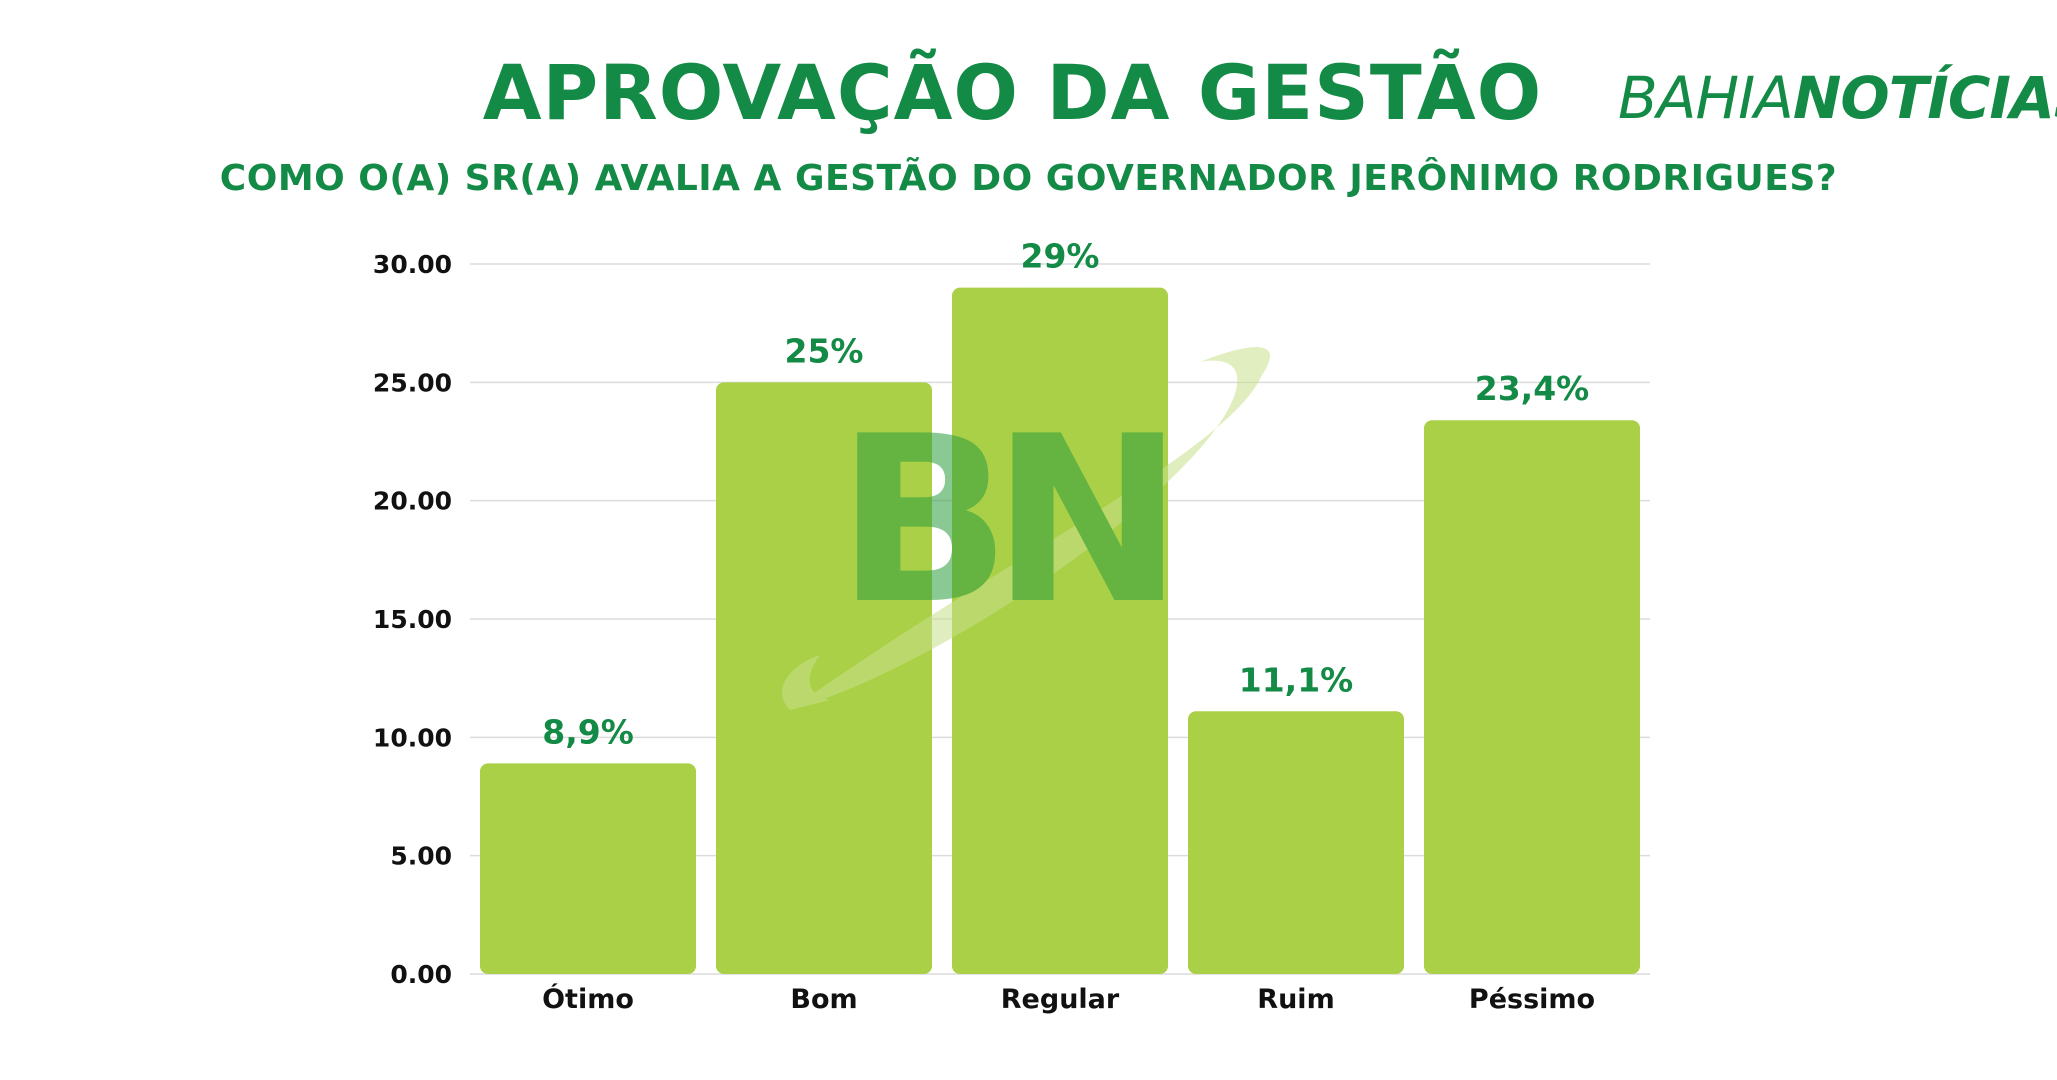 This screenshot has width=2057, height=1080. Describe the element at coordinates (421, 856) in the screenshot. I see `y-tick-label: 5.00` at that location.